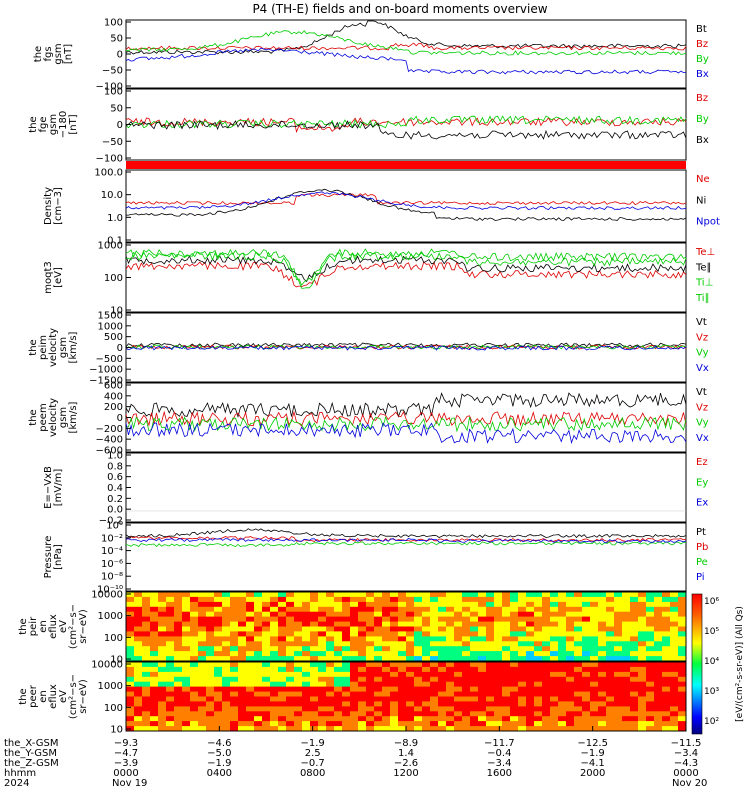 This screenshot has width=750, height=800. I want to click on temp-legend-3: Ti∥, so click(702, 298).